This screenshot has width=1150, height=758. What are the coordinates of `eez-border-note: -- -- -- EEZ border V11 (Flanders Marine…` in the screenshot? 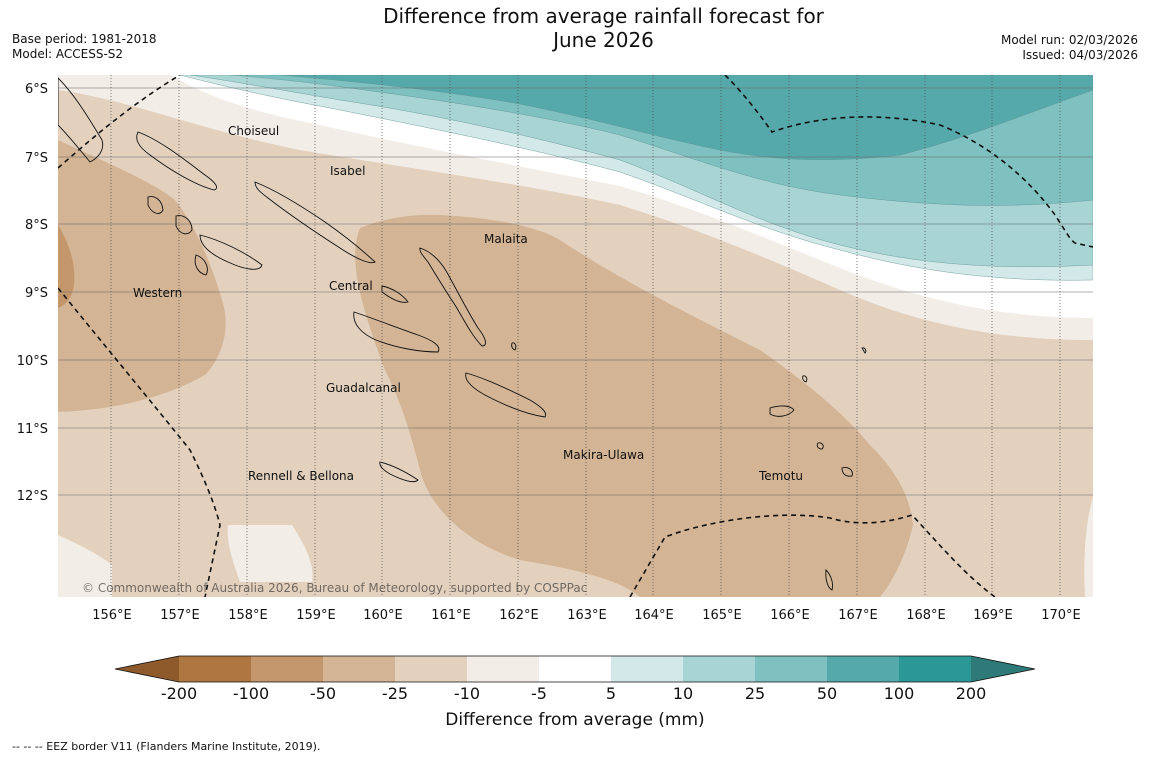 It's located at (166, 746).